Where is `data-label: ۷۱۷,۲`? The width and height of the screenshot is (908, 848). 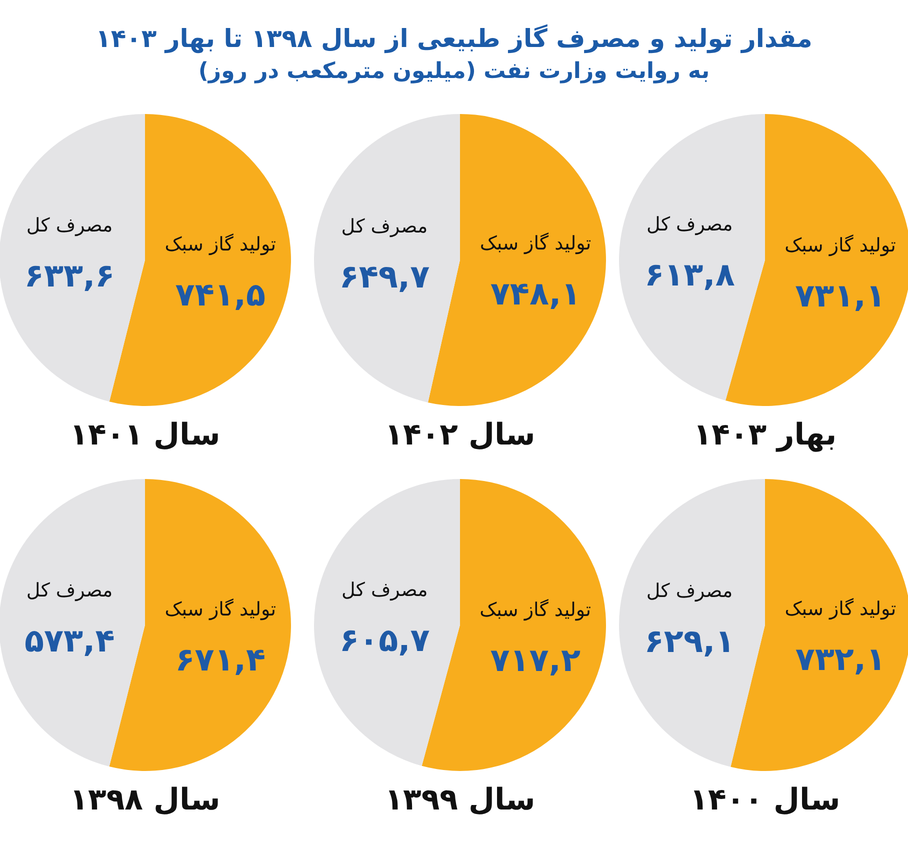
data-label: ۷۱۷,۲ is located at coordinates (535, 660).